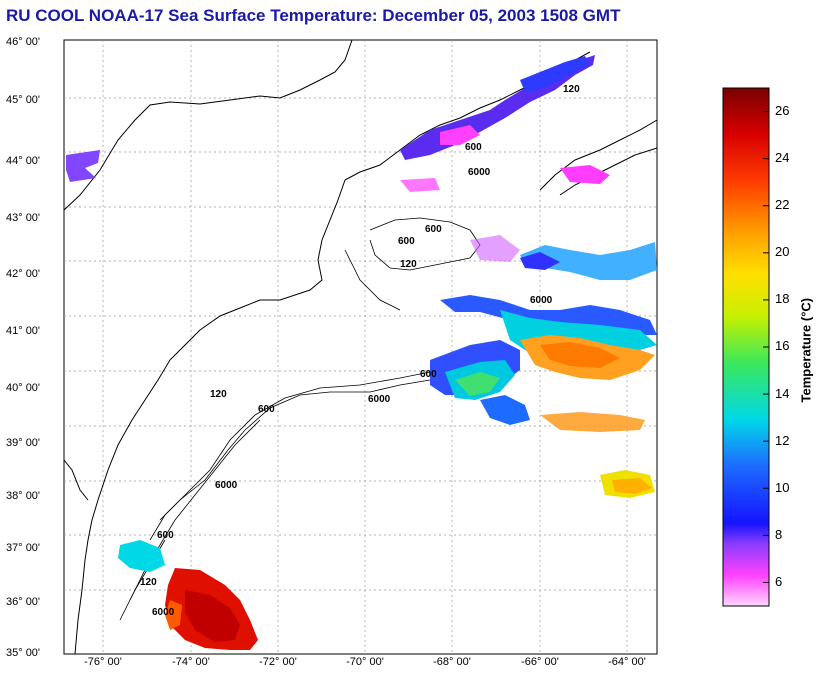  I want to click on lat-label: 46° 00', so click(23, 42).